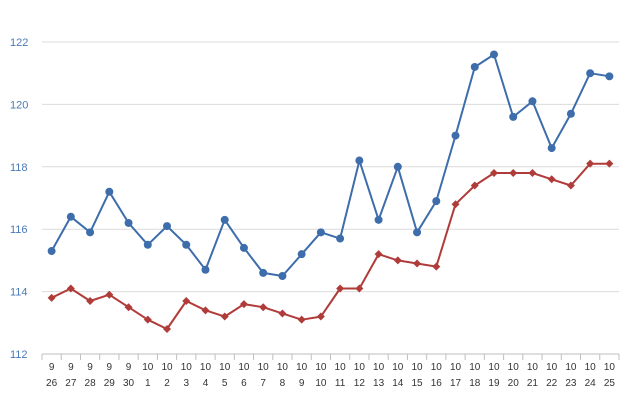 The width and height of the screenshot is (640, 400). What do you see at coordinates (475, 383) in the screenshot?
I see `x-tick-label-day: 18` at bounding box center [475, 383].